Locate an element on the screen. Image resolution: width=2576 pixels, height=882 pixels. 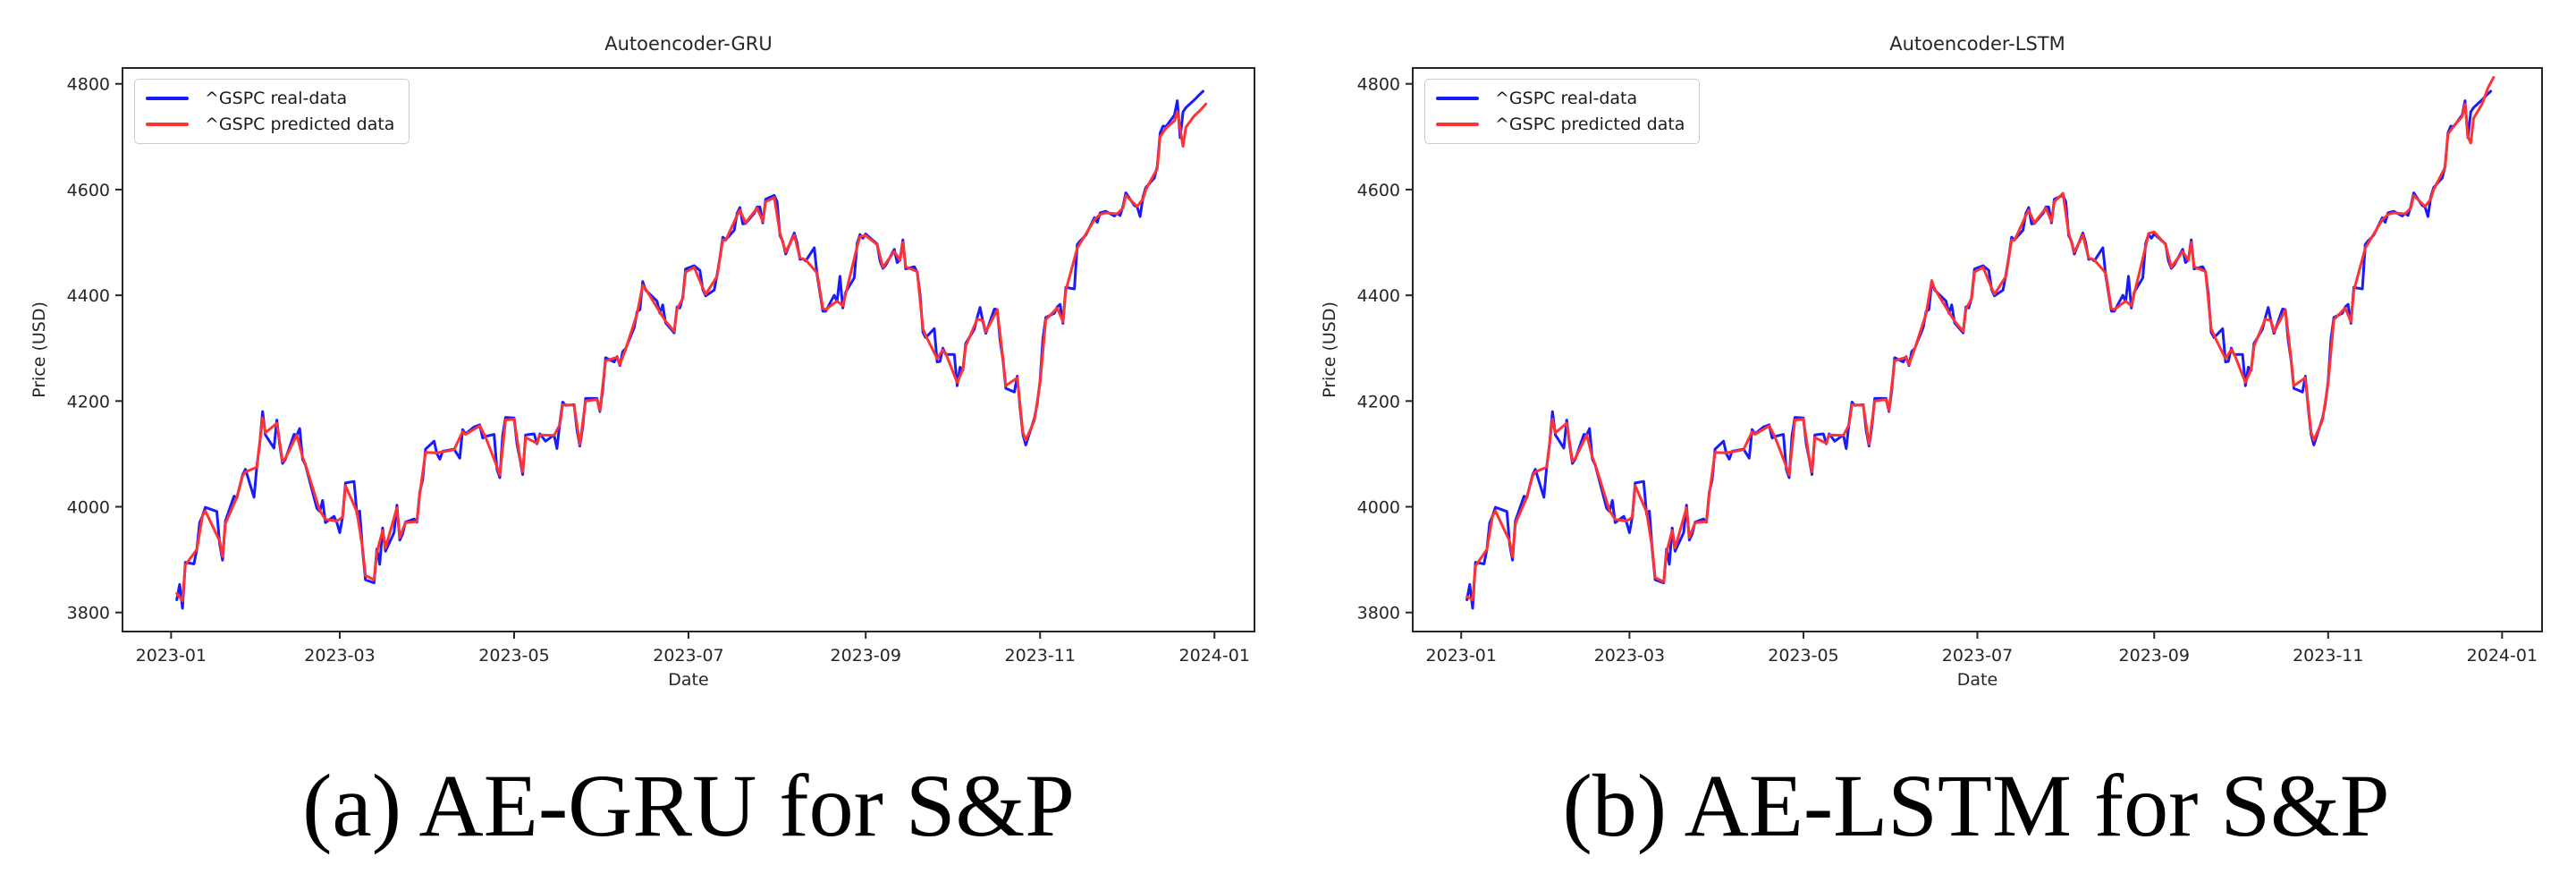
x-axis-label-gru: Date is located at coordinates (688, 680).